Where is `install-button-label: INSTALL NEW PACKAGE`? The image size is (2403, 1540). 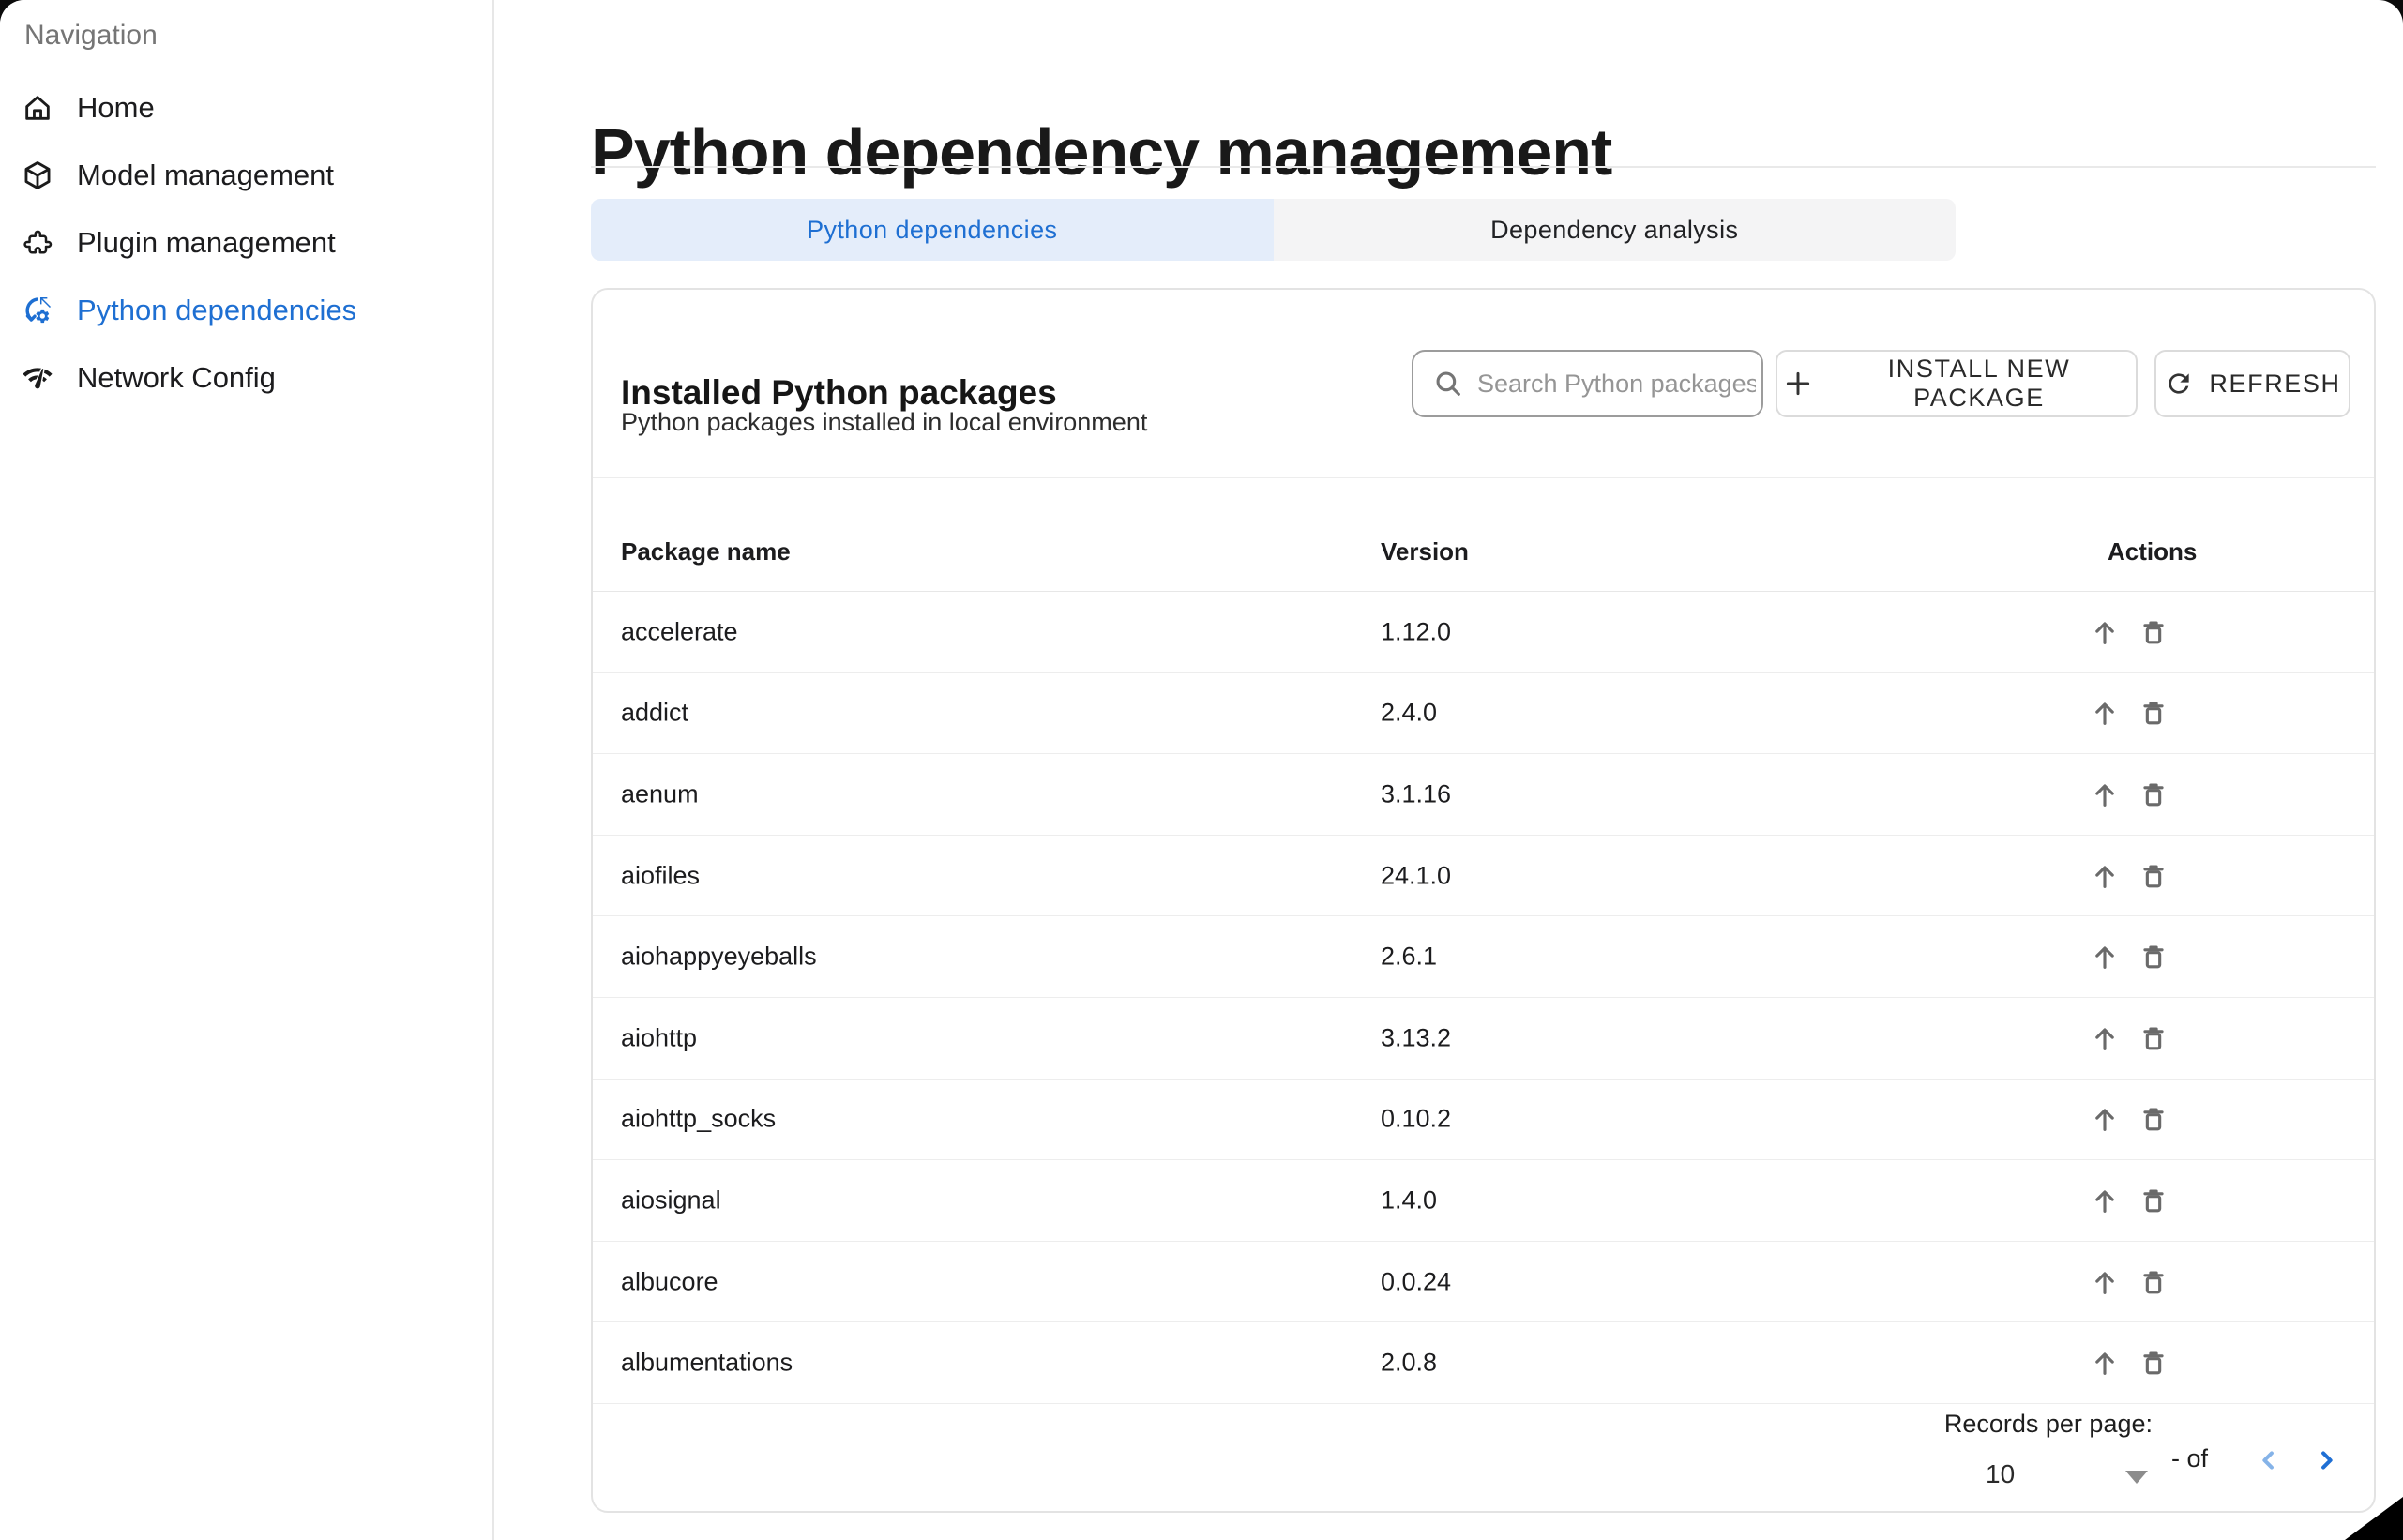
install-button-label: INSTALL NEW PACKAGE is located at coordinates (1979, 383).